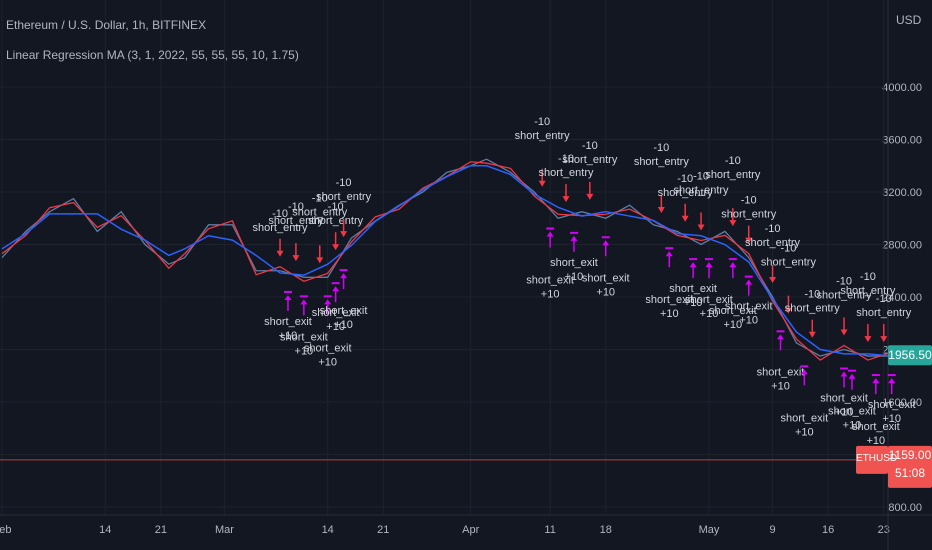  I want to click on x-tick-label: Apr, so click(470, 530).